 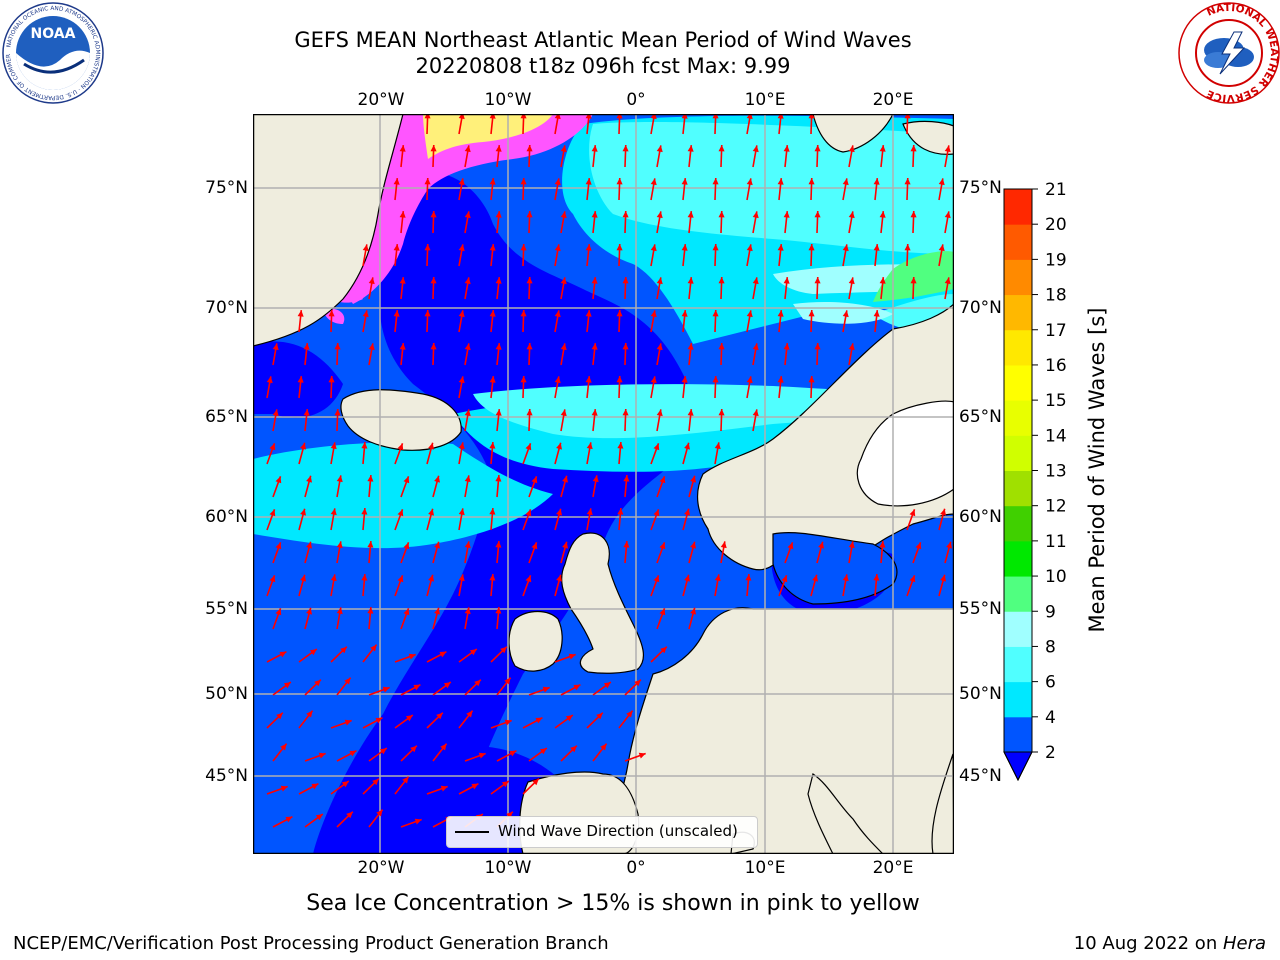 I want to click on lon-tick: 10°W, so click(x=508, y=100).